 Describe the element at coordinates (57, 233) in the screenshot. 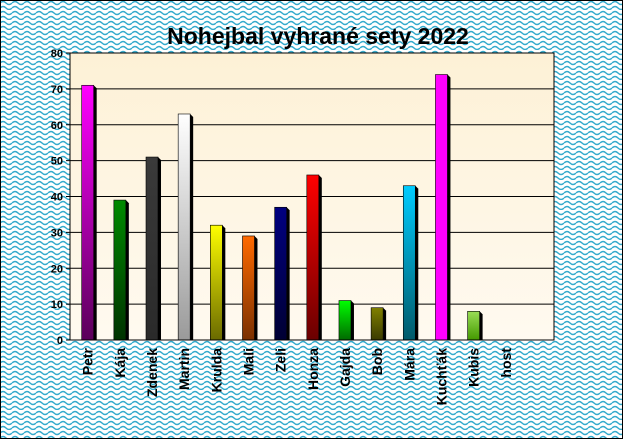

I see `y-tick-label-30: 30` at that location.